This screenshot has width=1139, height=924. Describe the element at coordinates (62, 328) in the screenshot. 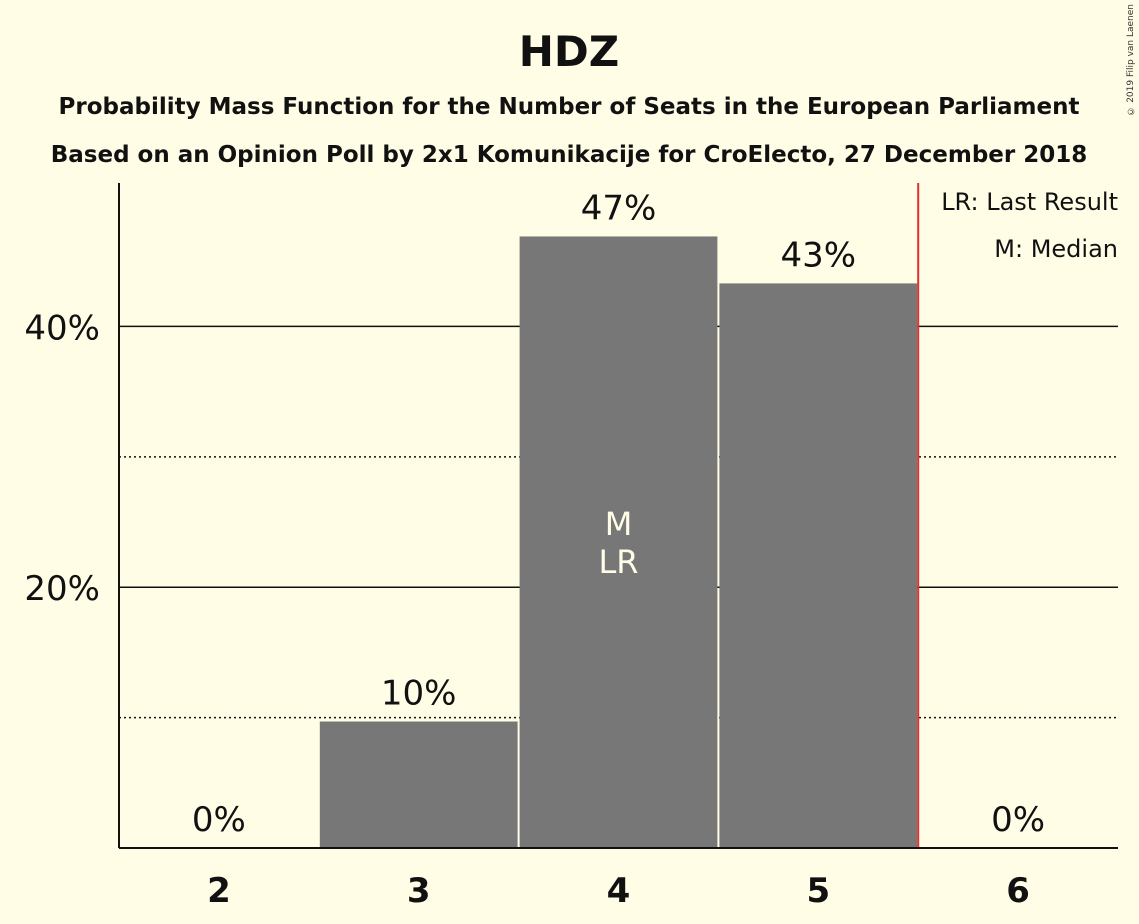

I see `y-tick-label: 40%` at that location.